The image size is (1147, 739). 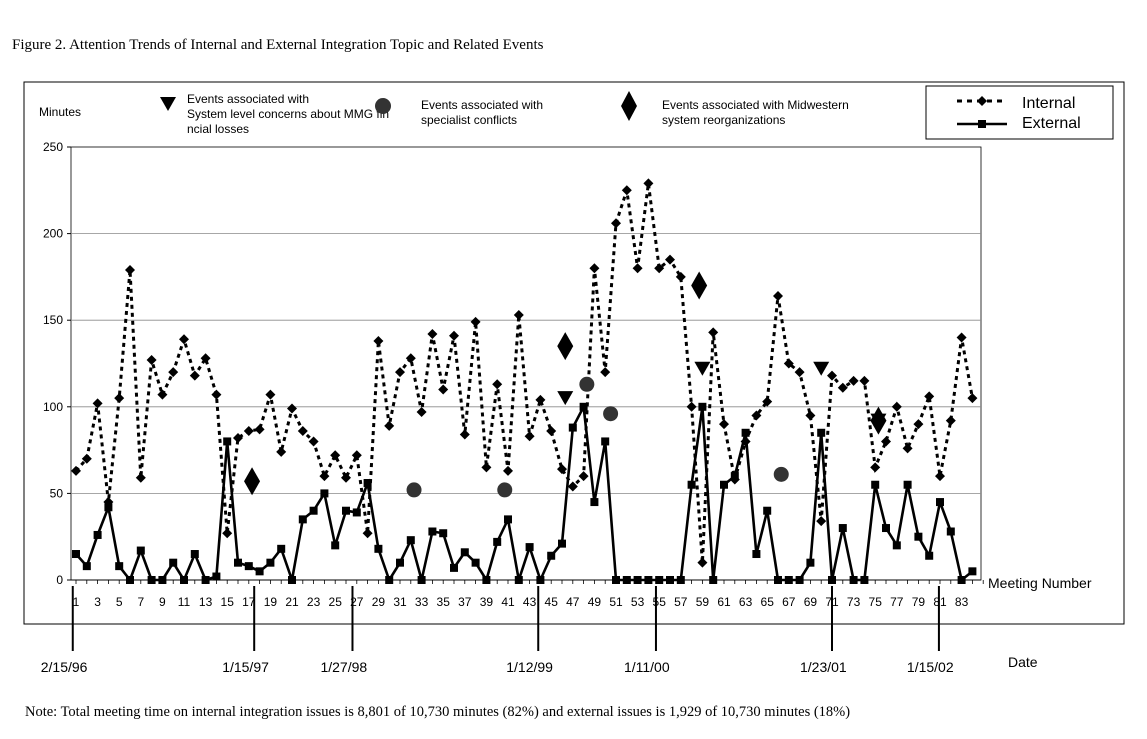 I want to click on event-legend-triangle-label: System level concerns about MMG fin, so click(x=288, y=114).